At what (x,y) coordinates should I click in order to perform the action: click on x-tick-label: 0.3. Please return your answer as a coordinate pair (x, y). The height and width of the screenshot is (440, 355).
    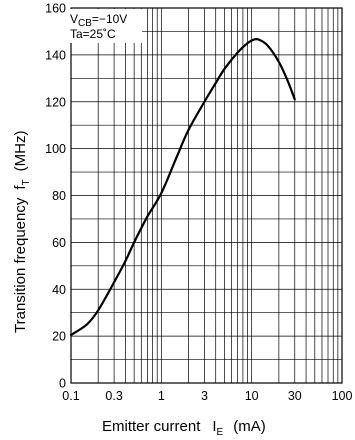
    Looking at the image, I should click on (113, 396).